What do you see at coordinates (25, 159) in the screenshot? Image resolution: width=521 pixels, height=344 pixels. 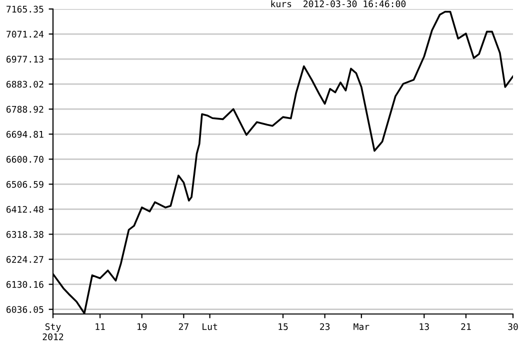 I see `y-tick-label: 6600.70` at bounding box center [25, 159].